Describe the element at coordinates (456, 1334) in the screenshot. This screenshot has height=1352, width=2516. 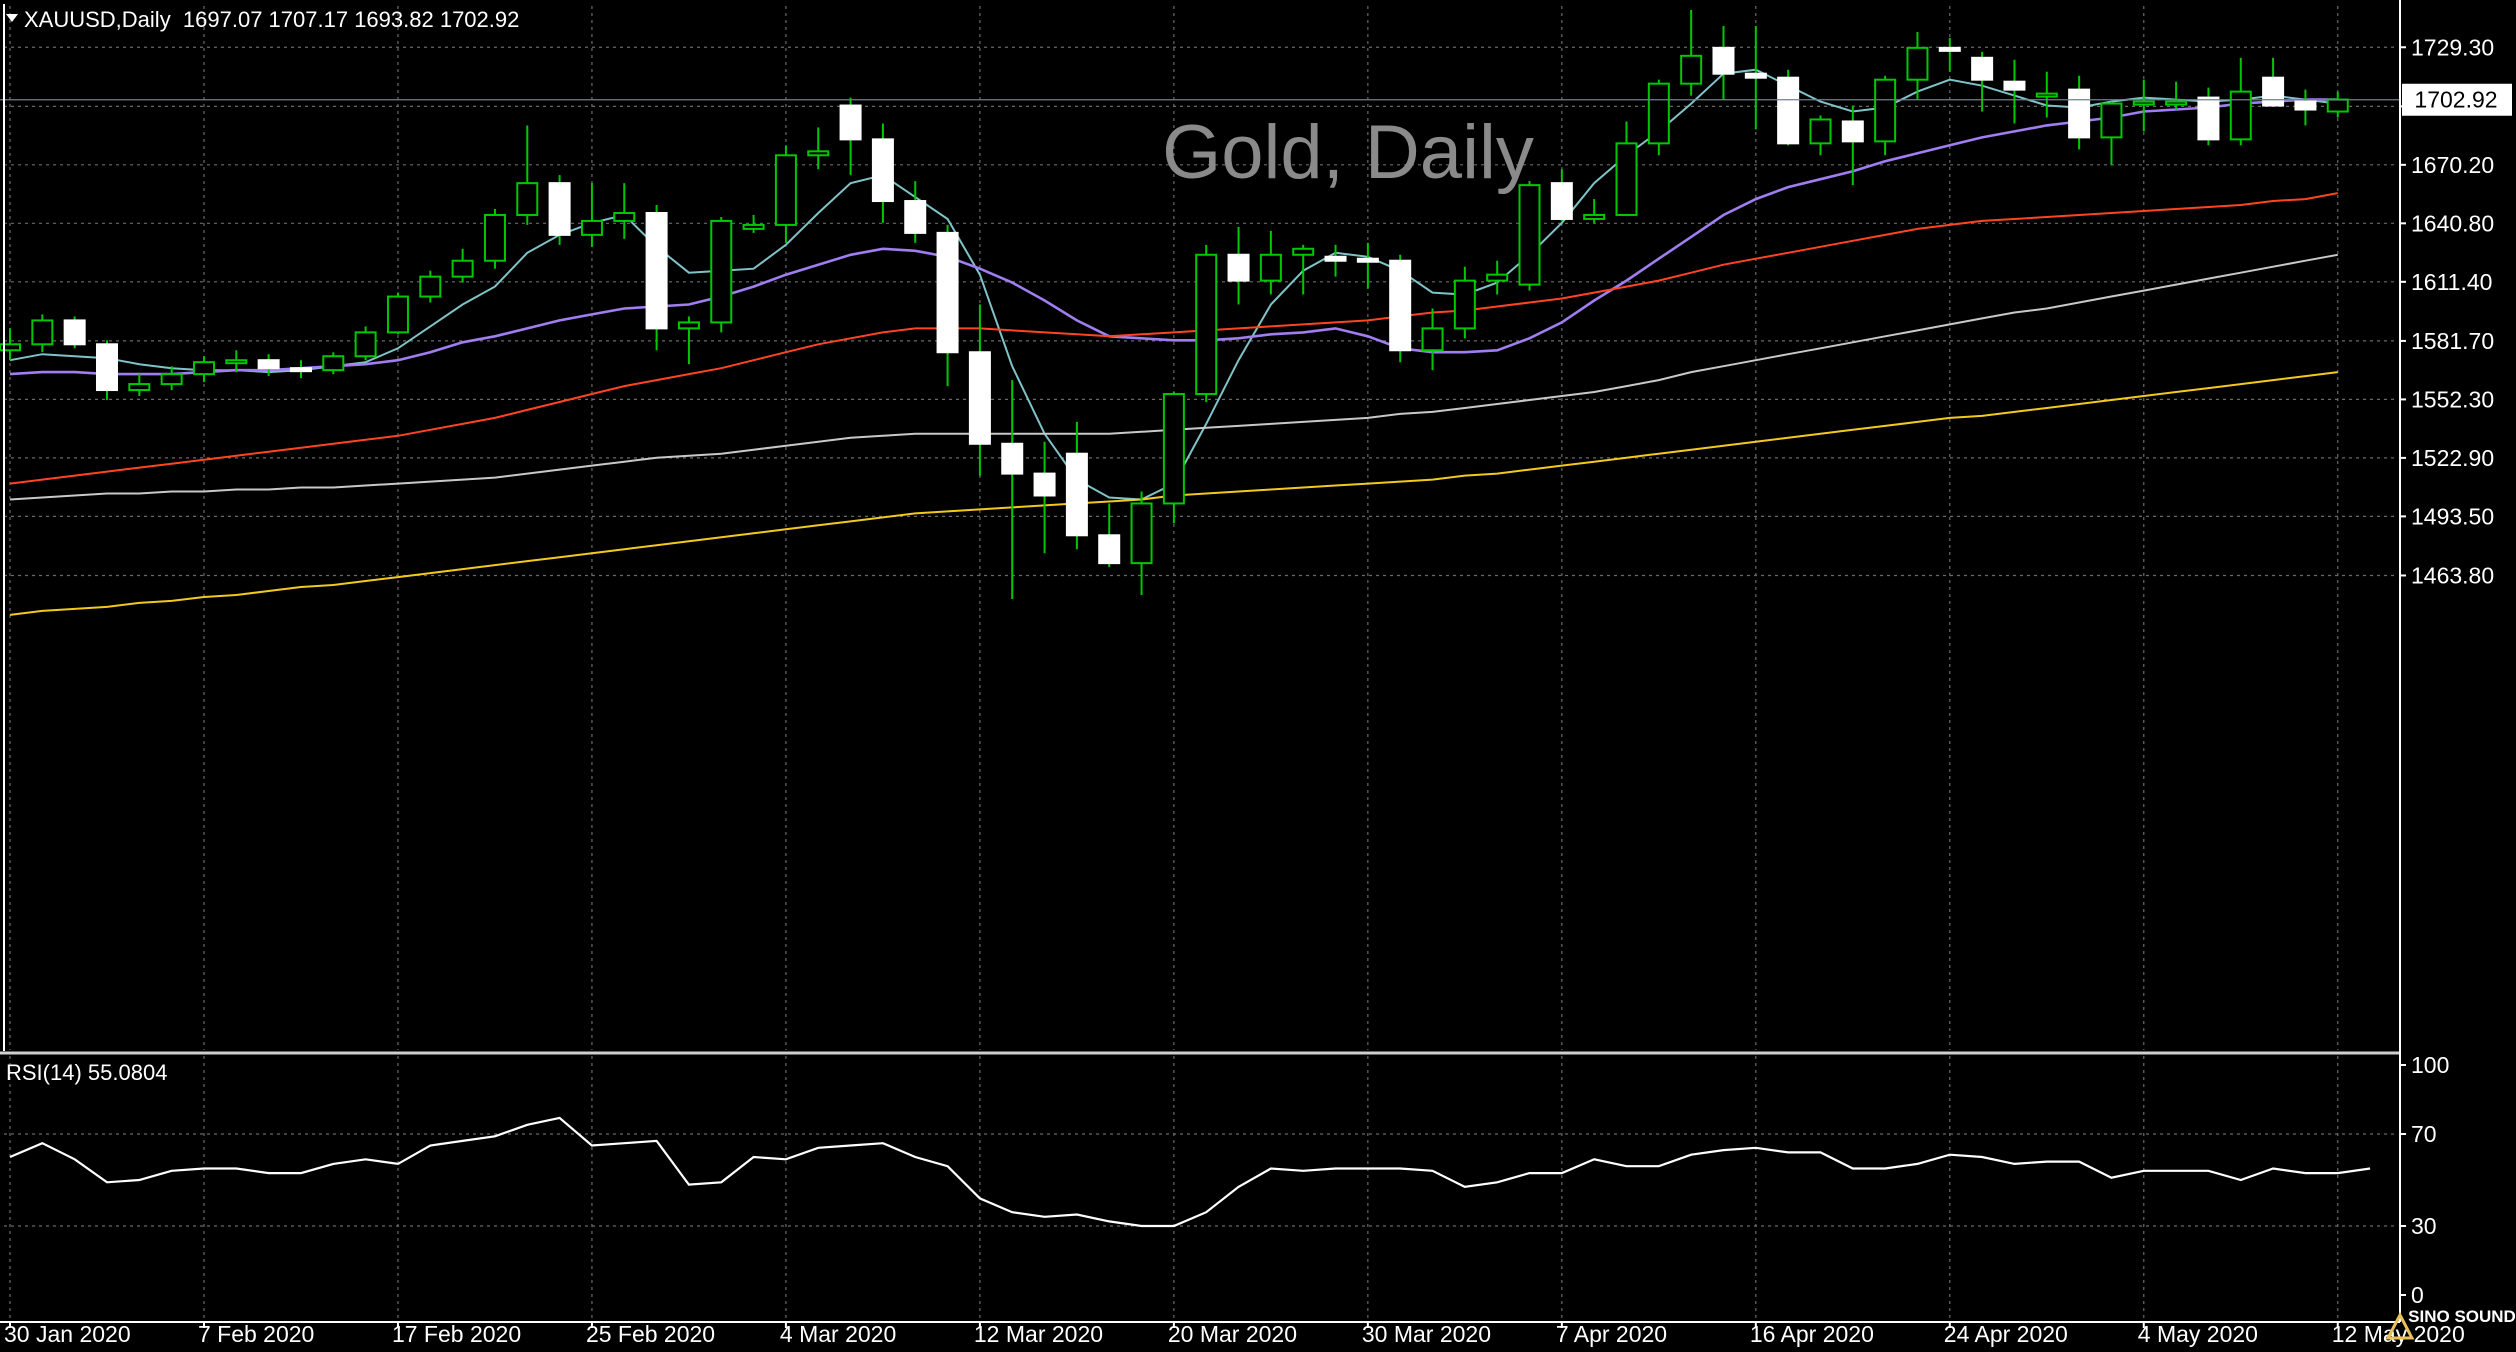
I see `date-tick-label: 17 Feb 2020` at that location.